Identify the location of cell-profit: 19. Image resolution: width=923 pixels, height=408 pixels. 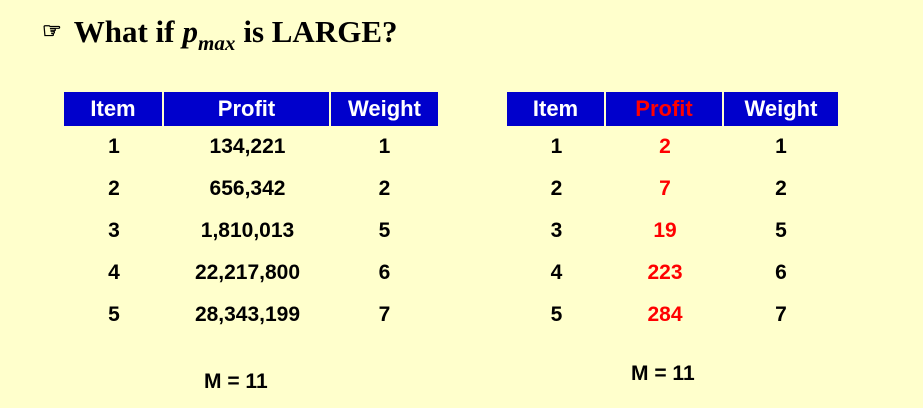
(665, 230).